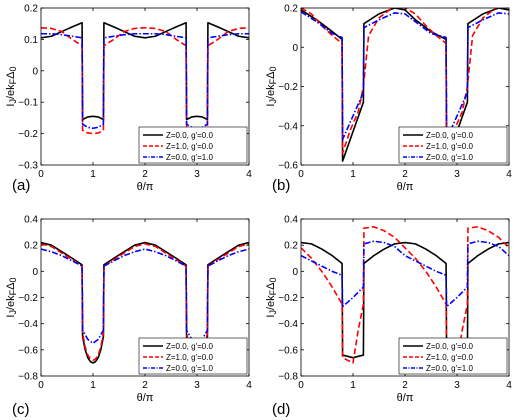 The height and width of the screenshot is (420, 518). I want to click on panel-label: (d), so click(281, 409).